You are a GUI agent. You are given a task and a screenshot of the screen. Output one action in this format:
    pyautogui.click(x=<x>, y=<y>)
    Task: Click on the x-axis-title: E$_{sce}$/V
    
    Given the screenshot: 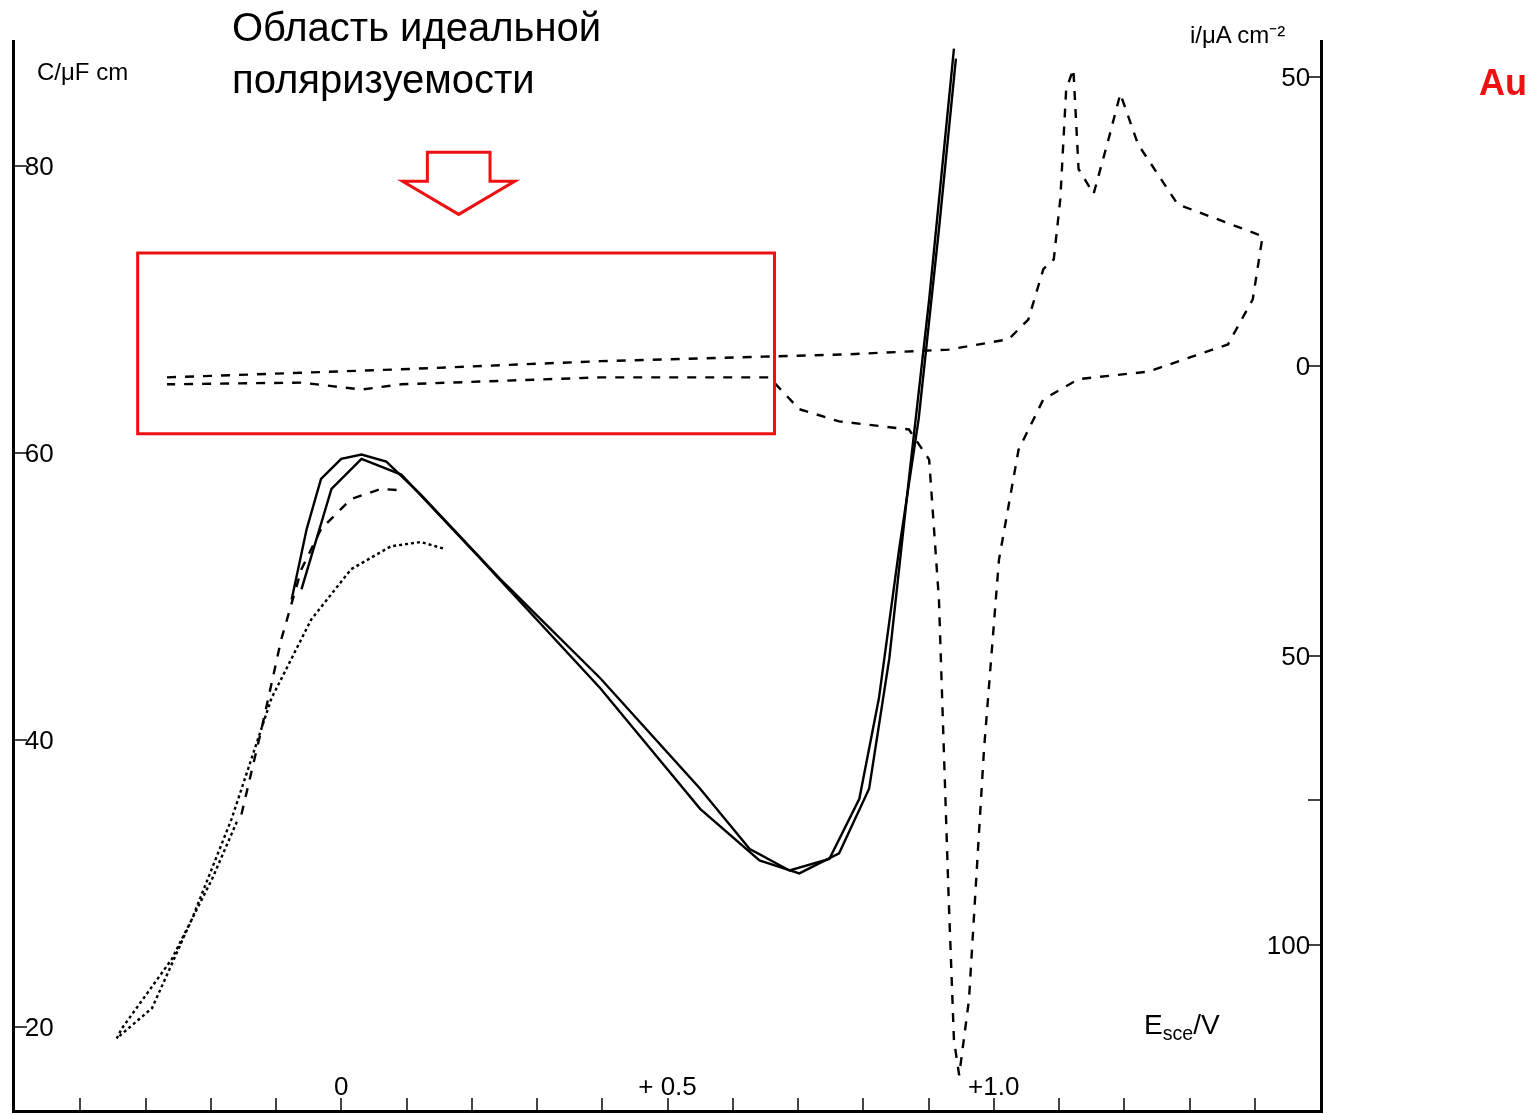 What is the action you would take?
    pyautogui.click(x=1182, y=1026)
    